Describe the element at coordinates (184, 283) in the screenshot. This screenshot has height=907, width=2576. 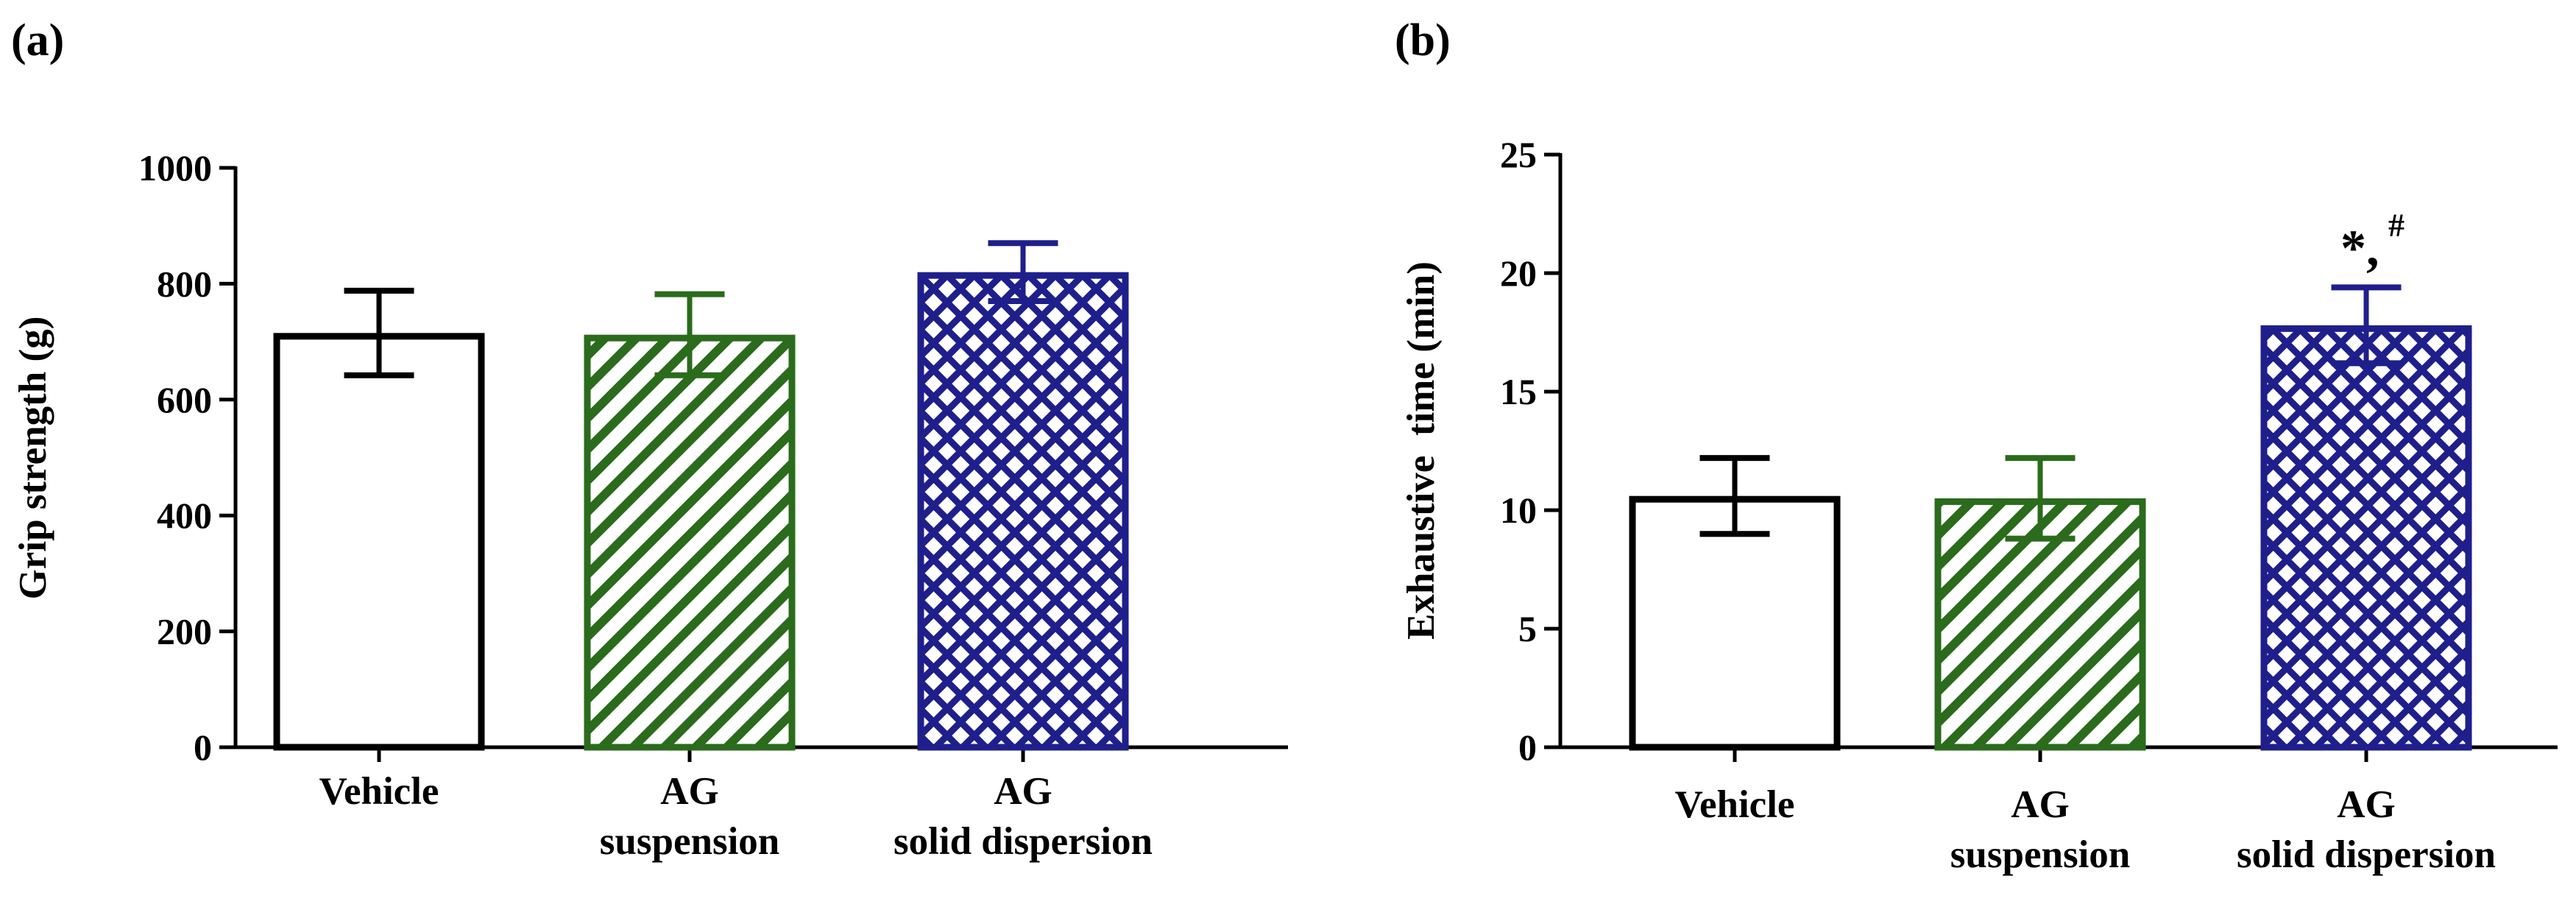
I see `y-tick-label: 800` at that location.